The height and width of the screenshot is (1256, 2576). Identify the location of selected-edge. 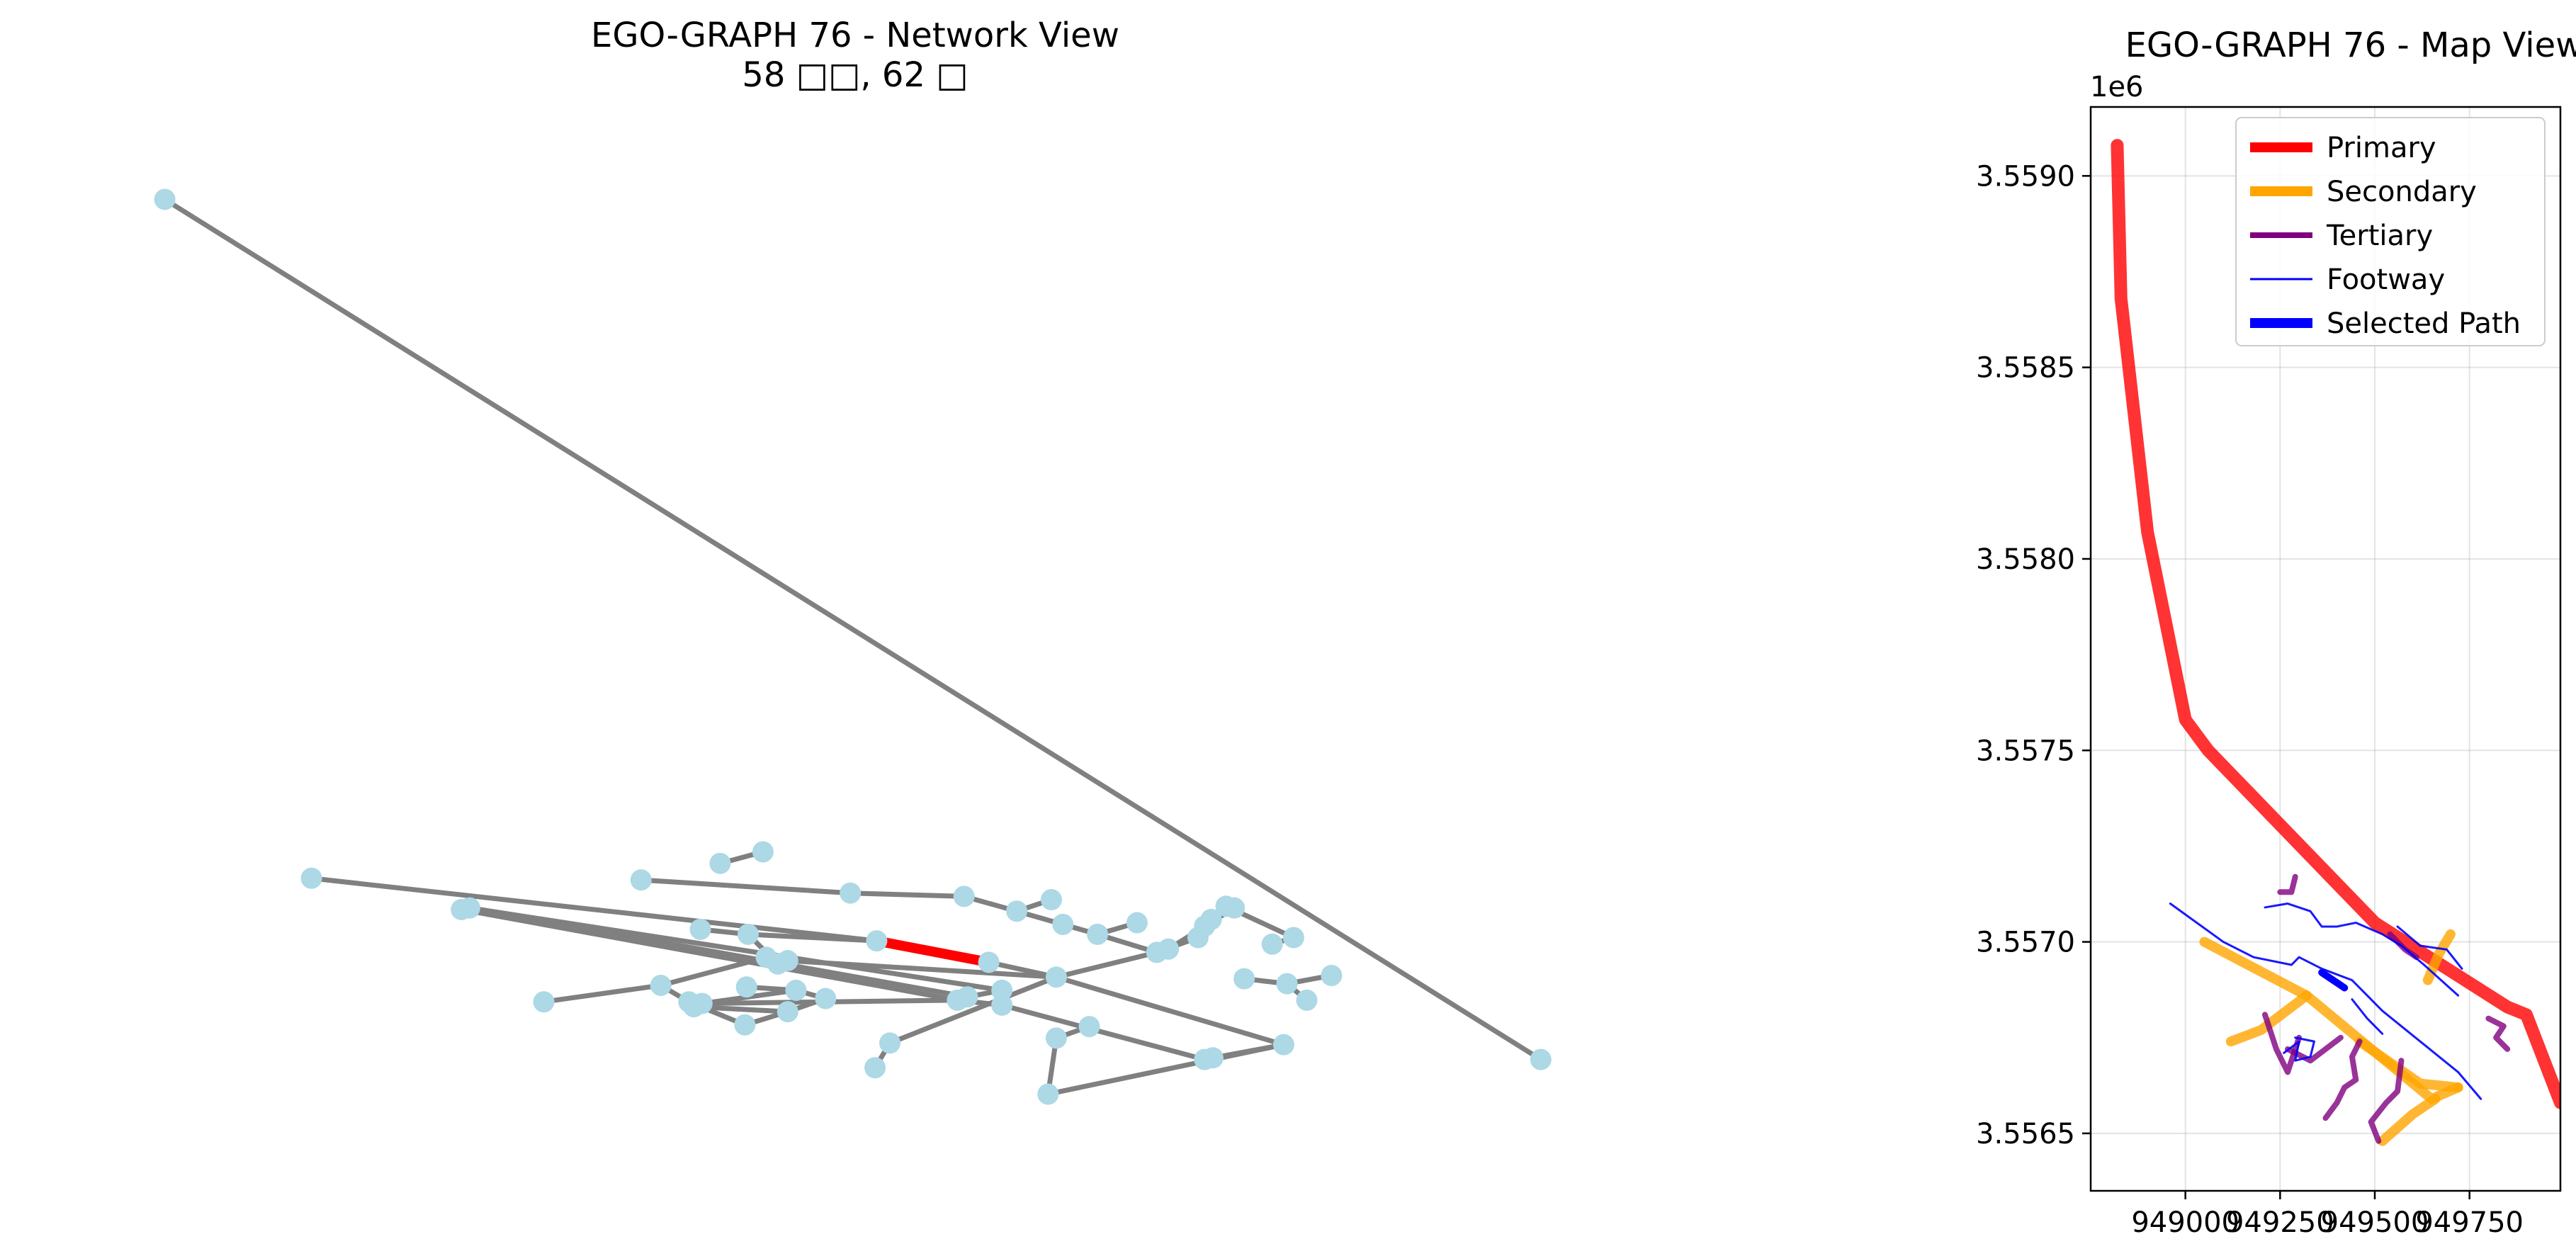
(933, 952).